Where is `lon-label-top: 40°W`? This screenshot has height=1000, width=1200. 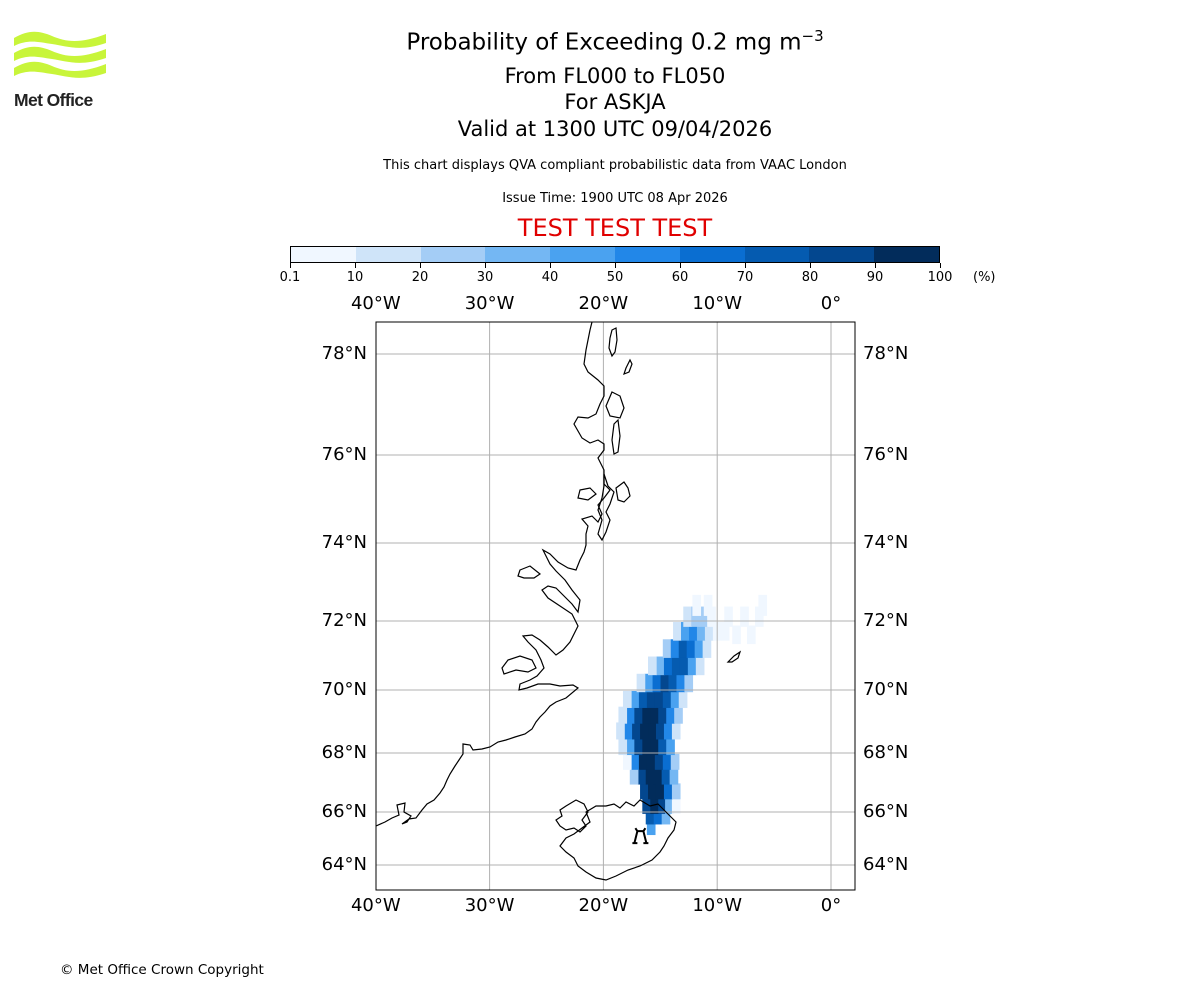
lon-label-top: 40°W is located at coordinates (375, 303).